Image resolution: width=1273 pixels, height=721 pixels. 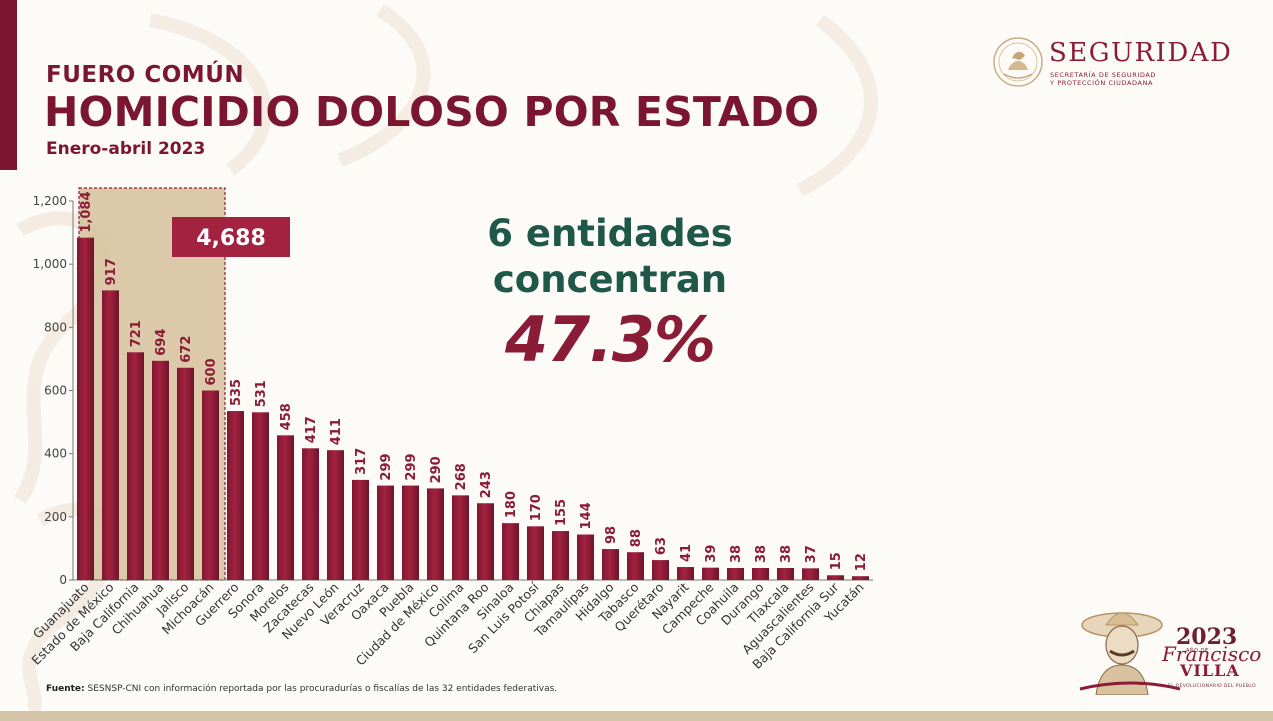 I want to click on data-label: 1,084, so click(x=86, y=212).